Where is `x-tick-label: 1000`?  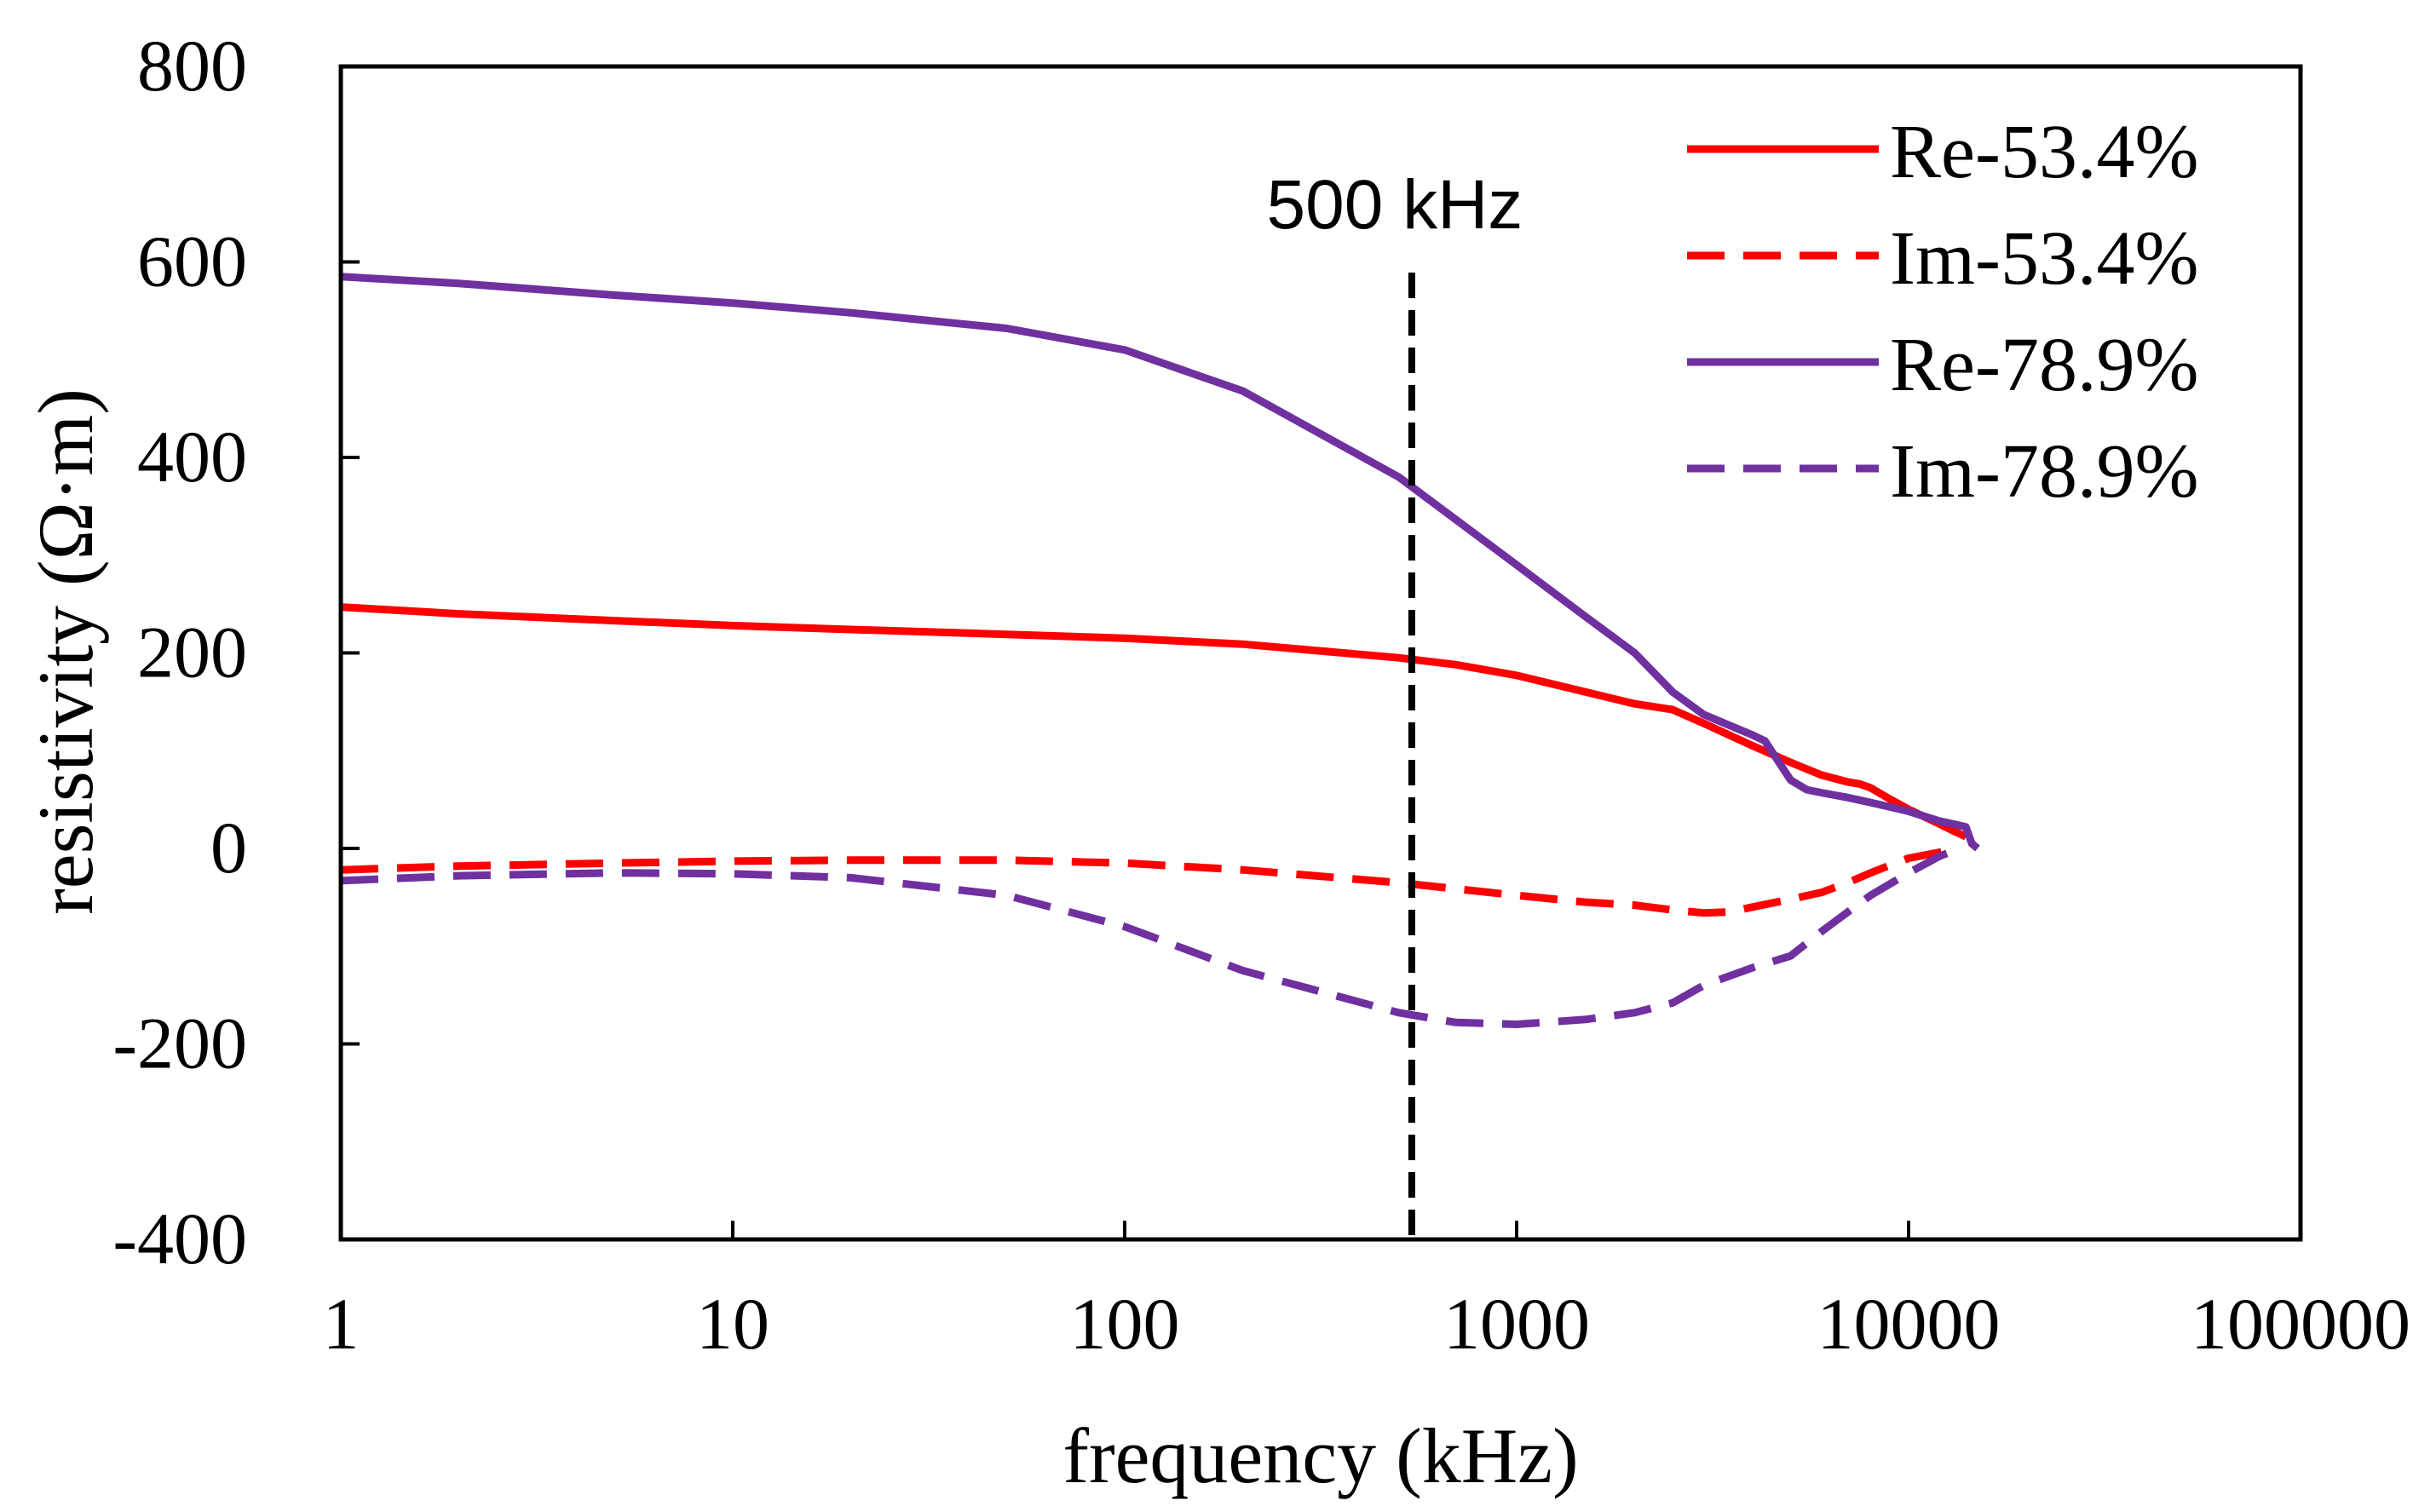
x-tick-label: 1000 is located at coordinates (1516, 1324).